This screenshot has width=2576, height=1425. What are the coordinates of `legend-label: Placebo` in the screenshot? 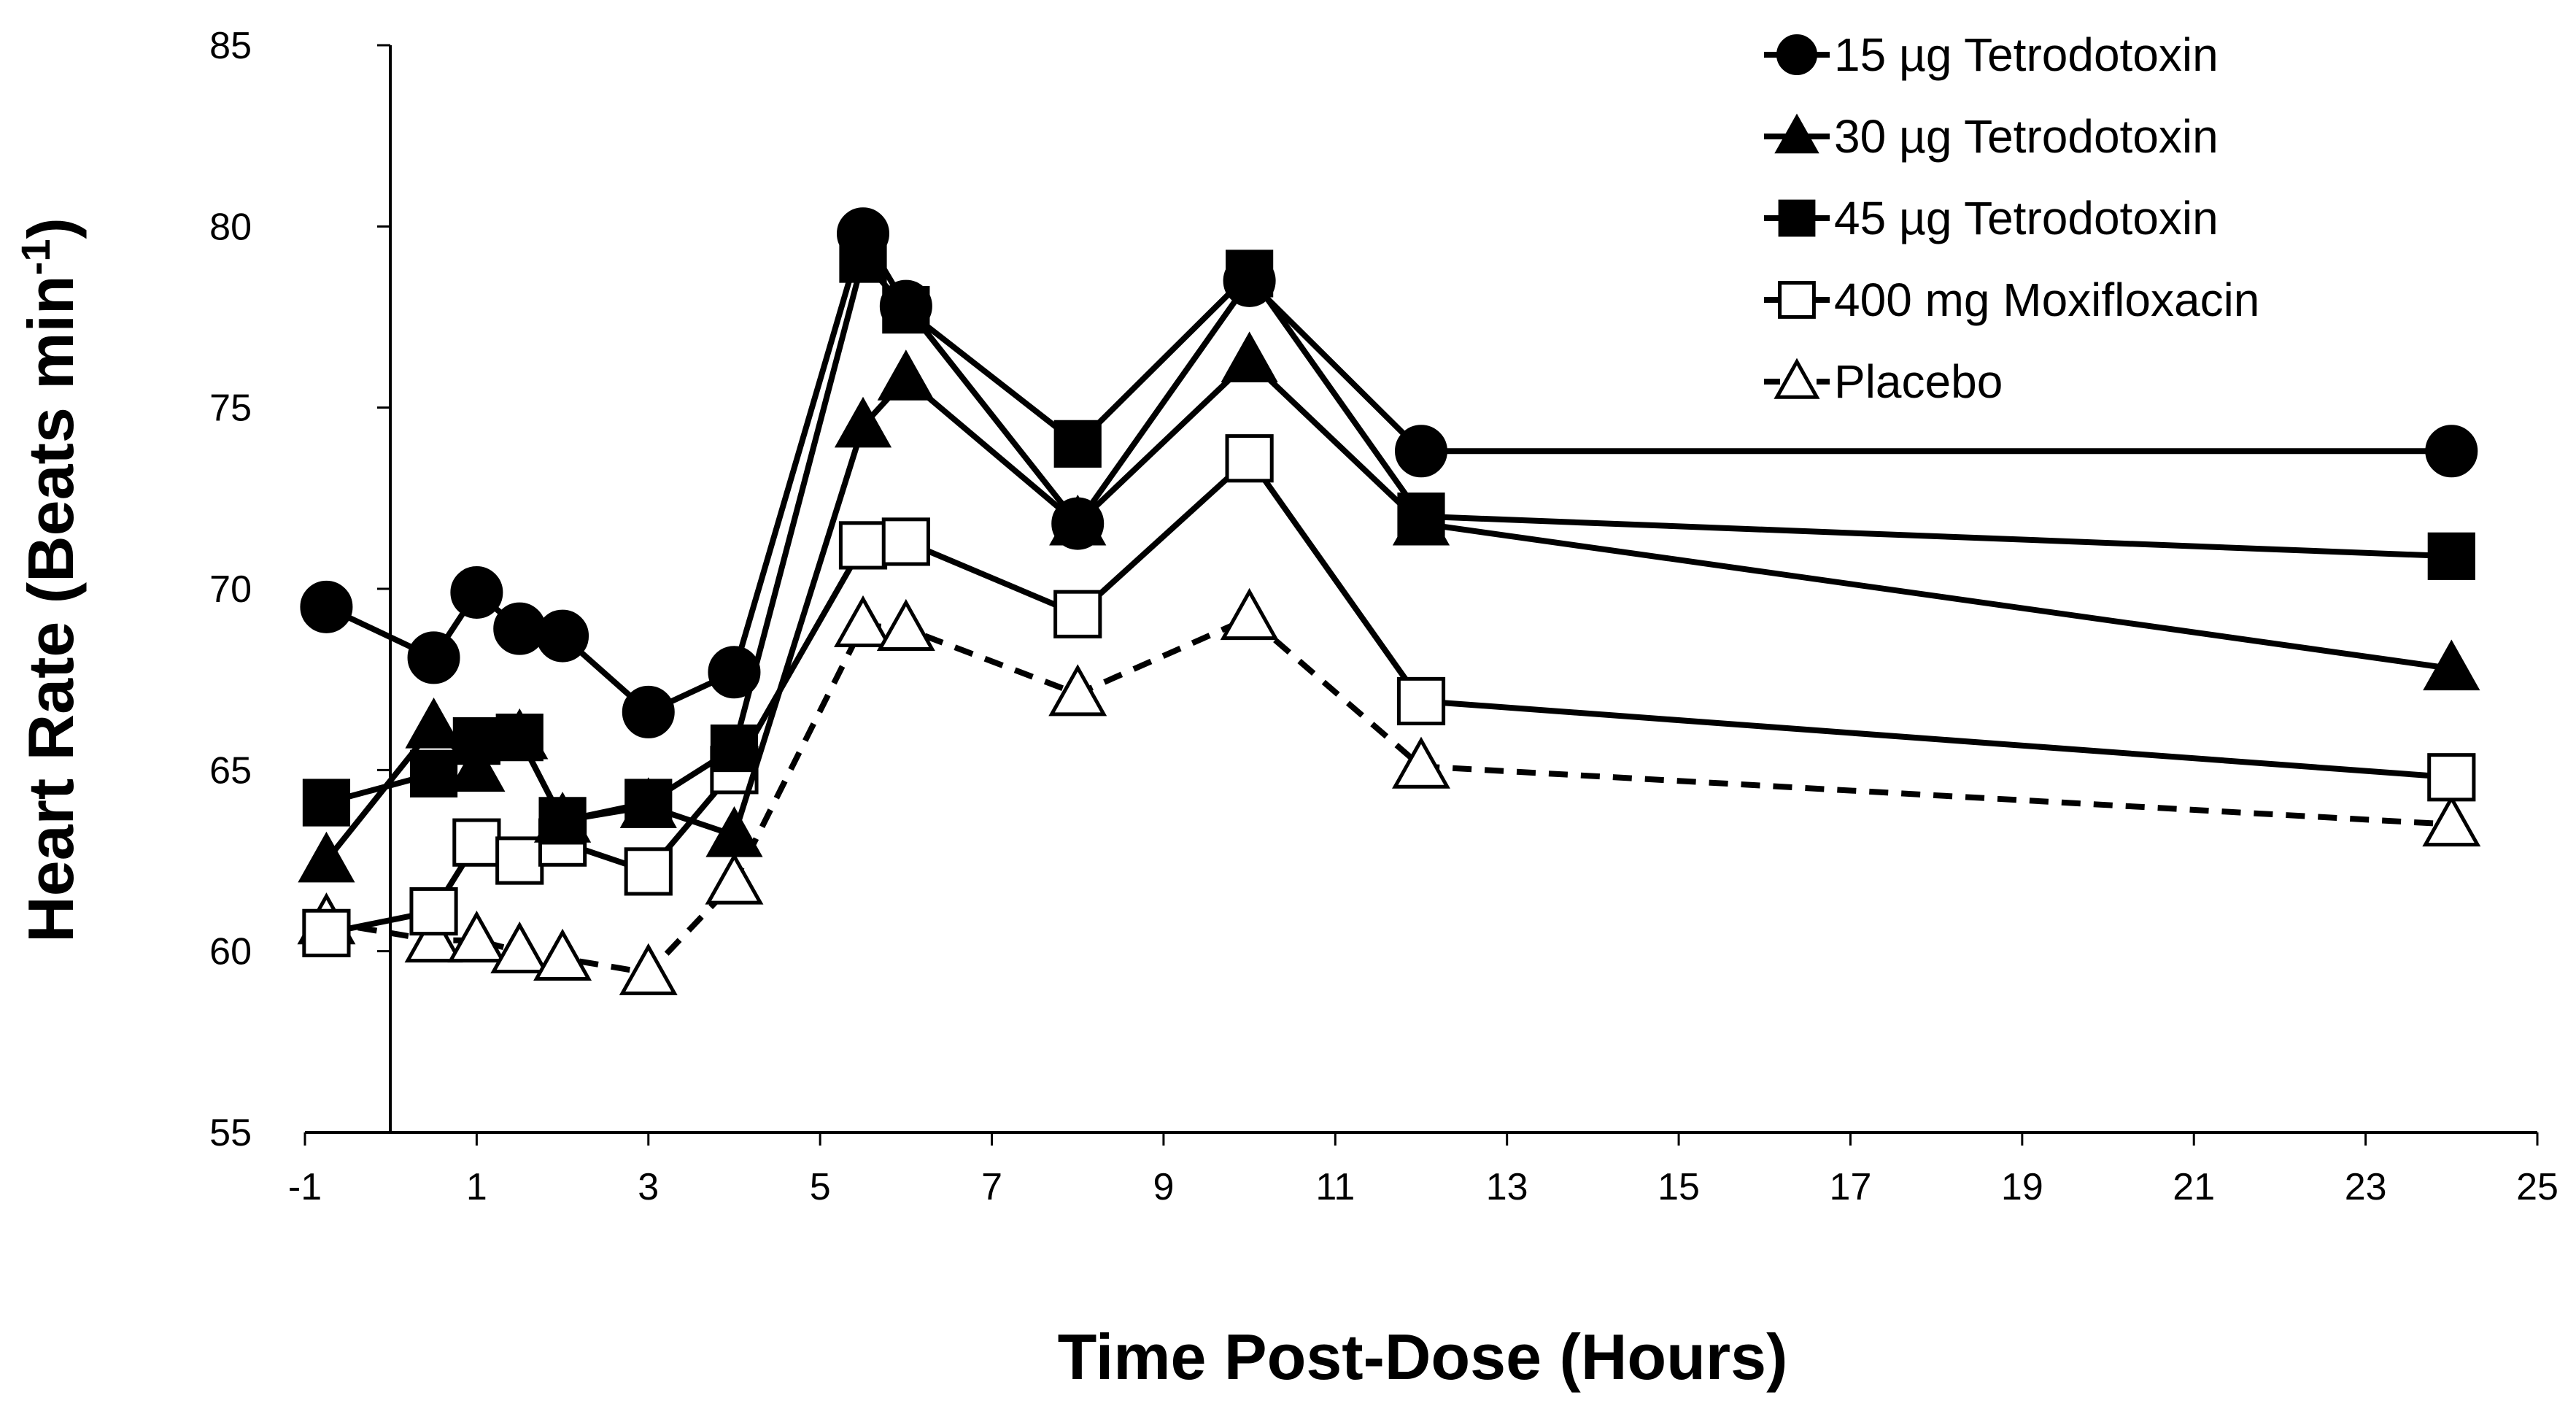 It's located at (1918, 381).